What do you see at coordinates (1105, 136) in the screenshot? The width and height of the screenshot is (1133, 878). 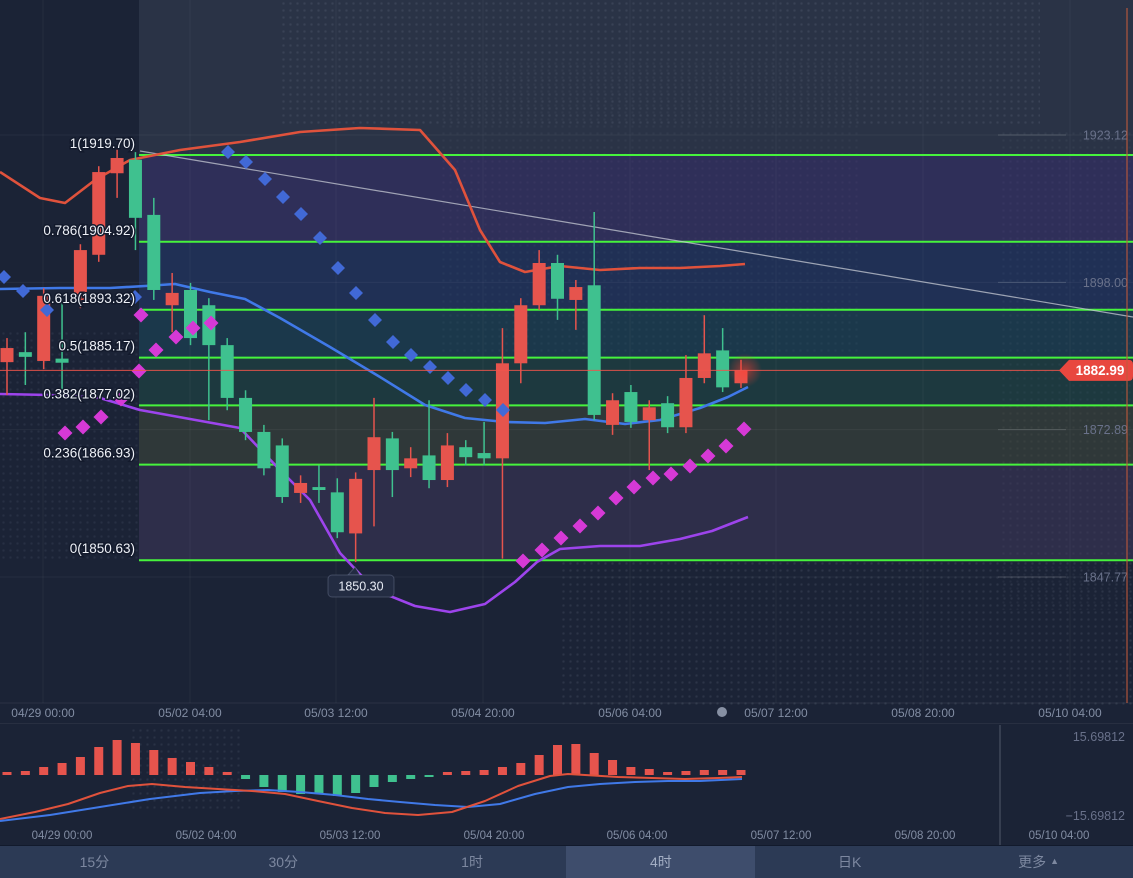 I see `price-axis-label: 1923.12` at bounding box center [1105, 136].